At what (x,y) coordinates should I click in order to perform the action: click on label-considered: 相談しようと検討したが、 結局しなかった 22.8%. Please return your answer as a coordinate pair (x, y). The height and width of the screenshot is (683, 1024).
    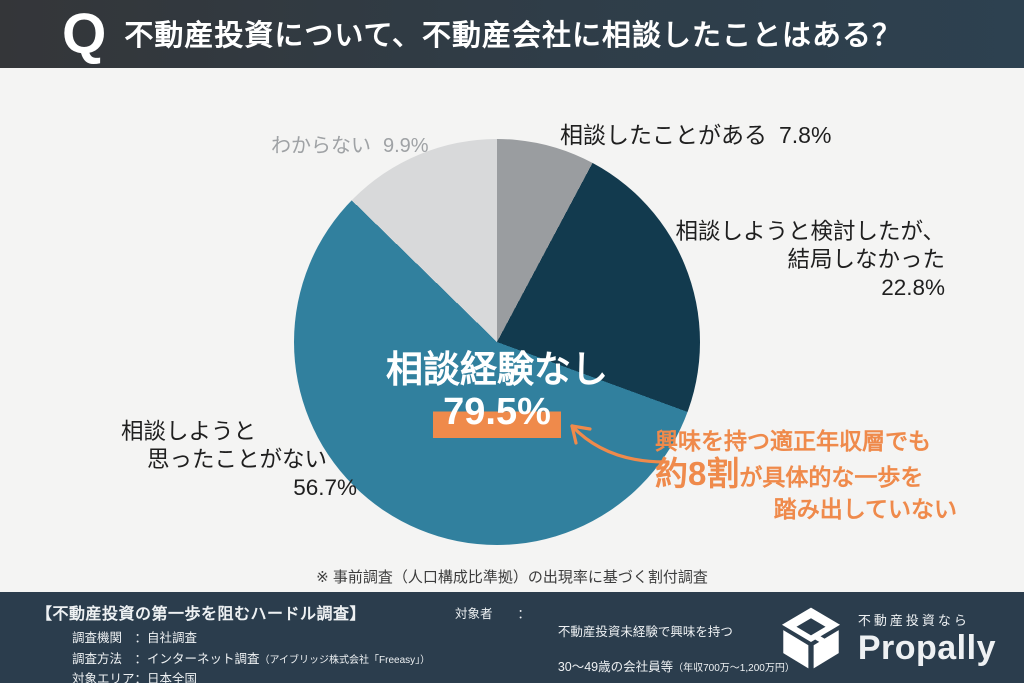
    Looking at the image, I should click on (810, 260).